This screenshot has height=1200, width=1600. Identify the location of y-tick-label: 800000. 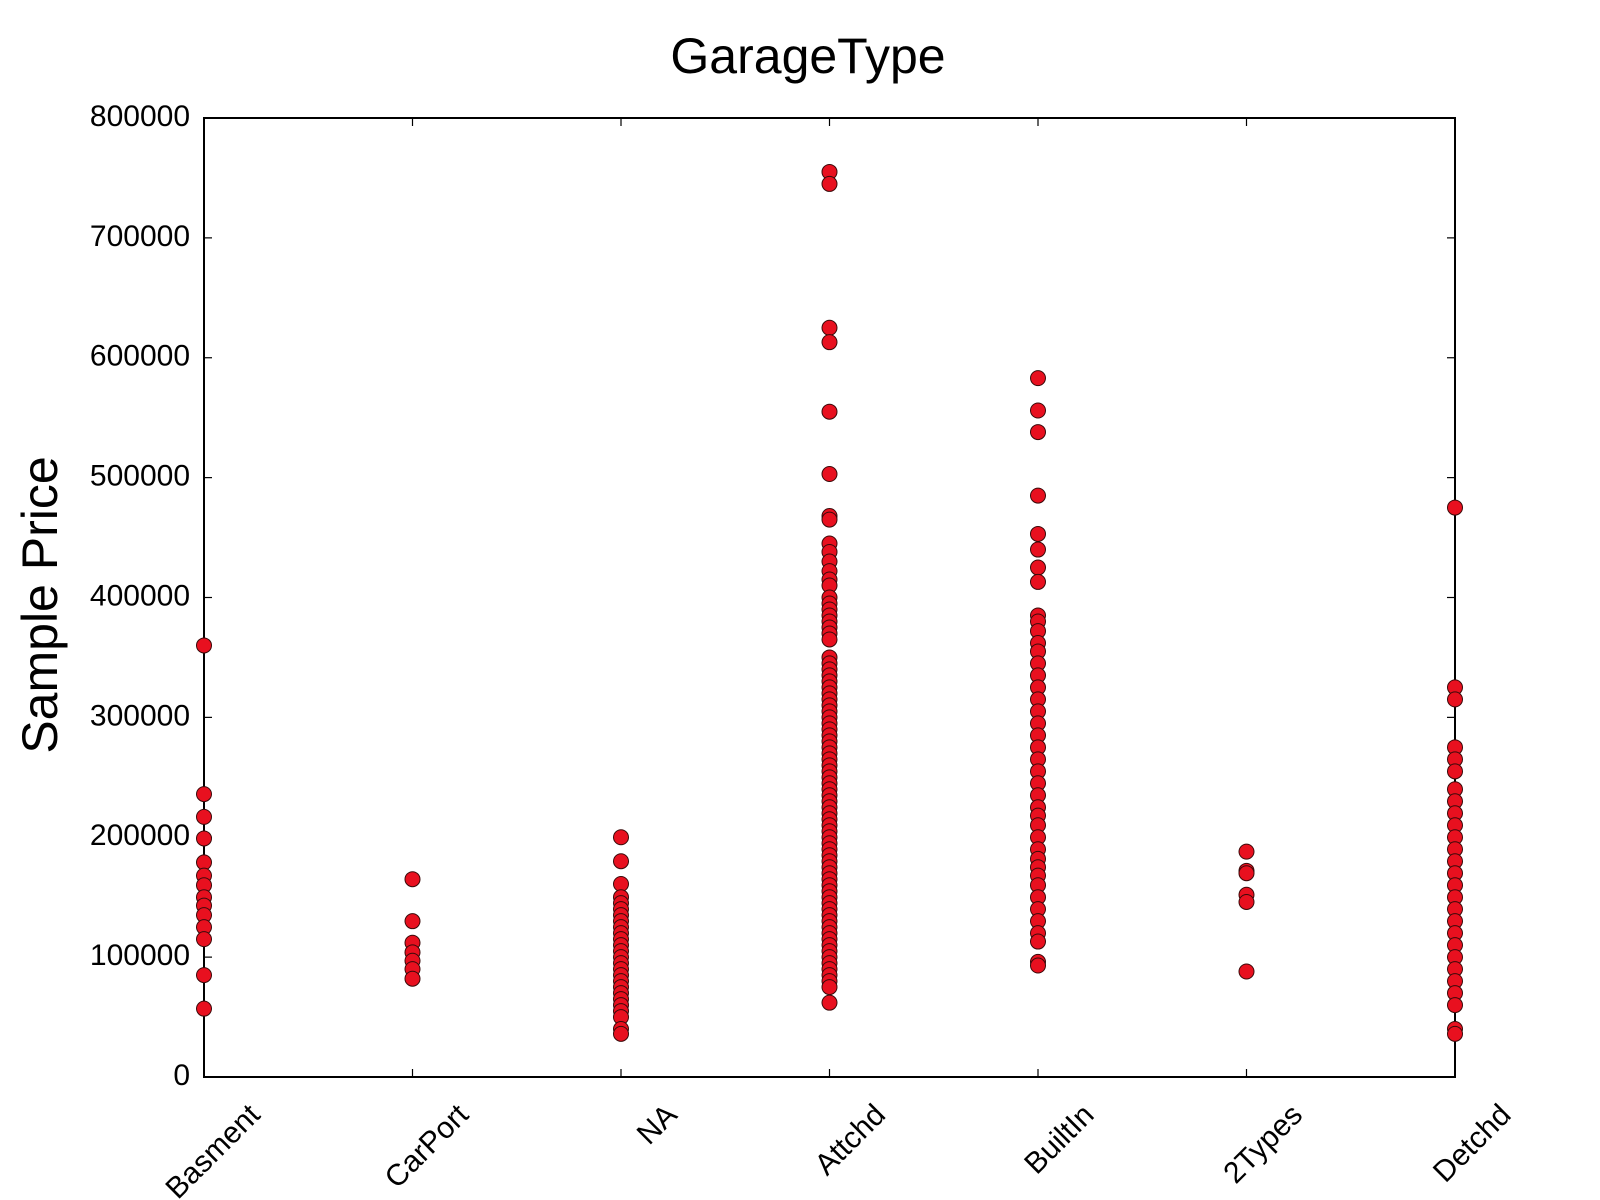
(140, 116).